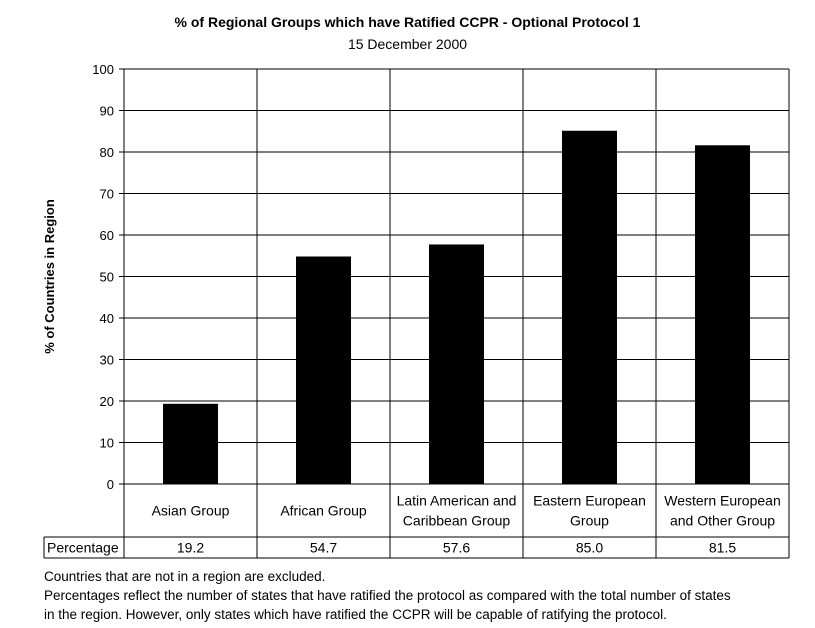 The width and height of the screenshot is (815, 628). What do you see at coordinates (107, 194) in the screenshot?
I see `y-tick-label: 70` at bounding box center [107, 194].